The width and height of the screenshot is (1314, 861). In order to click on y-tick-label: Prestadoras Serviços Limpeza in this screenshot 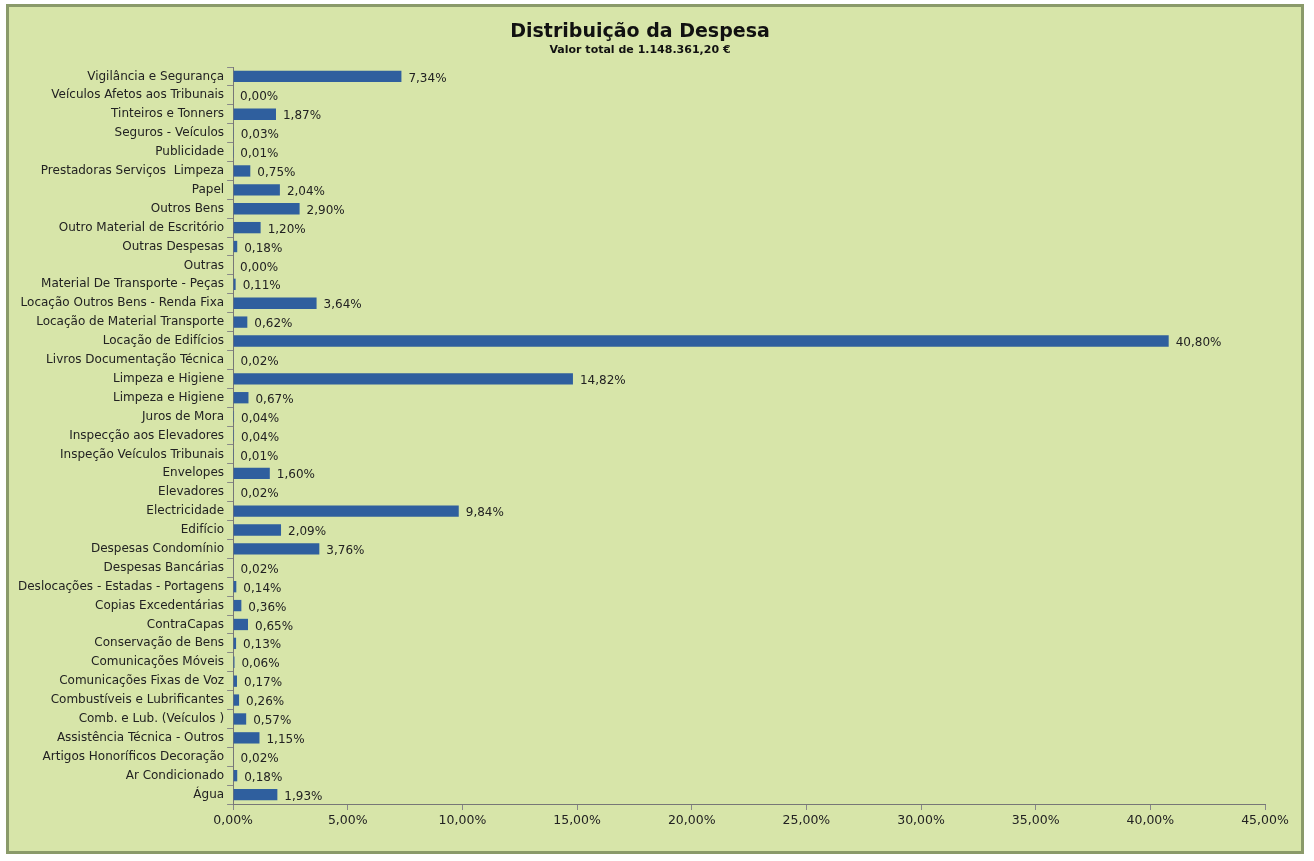, I will do `click(132, 170)`.